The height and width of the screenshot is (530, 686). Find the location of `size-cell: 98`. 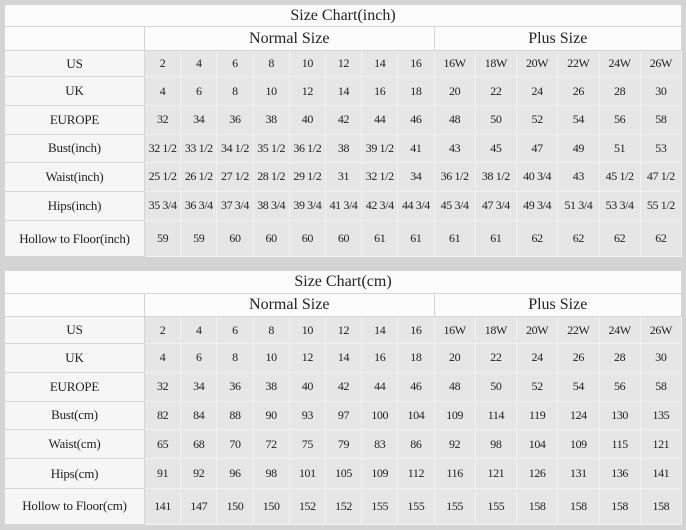

size-cell: 98 is located at coordinates (496, 444).